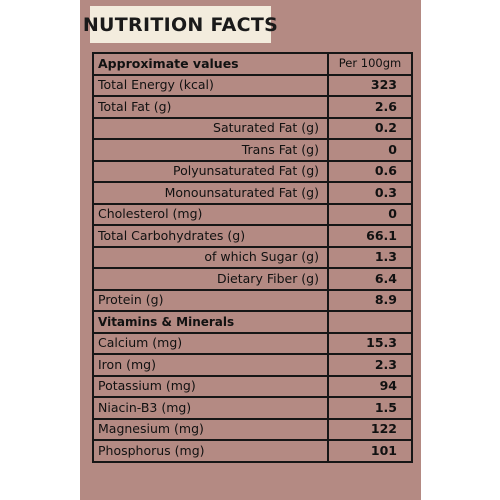 Image resolution: width=500 pixels, height=500 pixels. What do you see at coordinates (210, 236) in the screenshot?
I see `row-label: Total Carbohydrates (g)` at bounding box center [210, 236].